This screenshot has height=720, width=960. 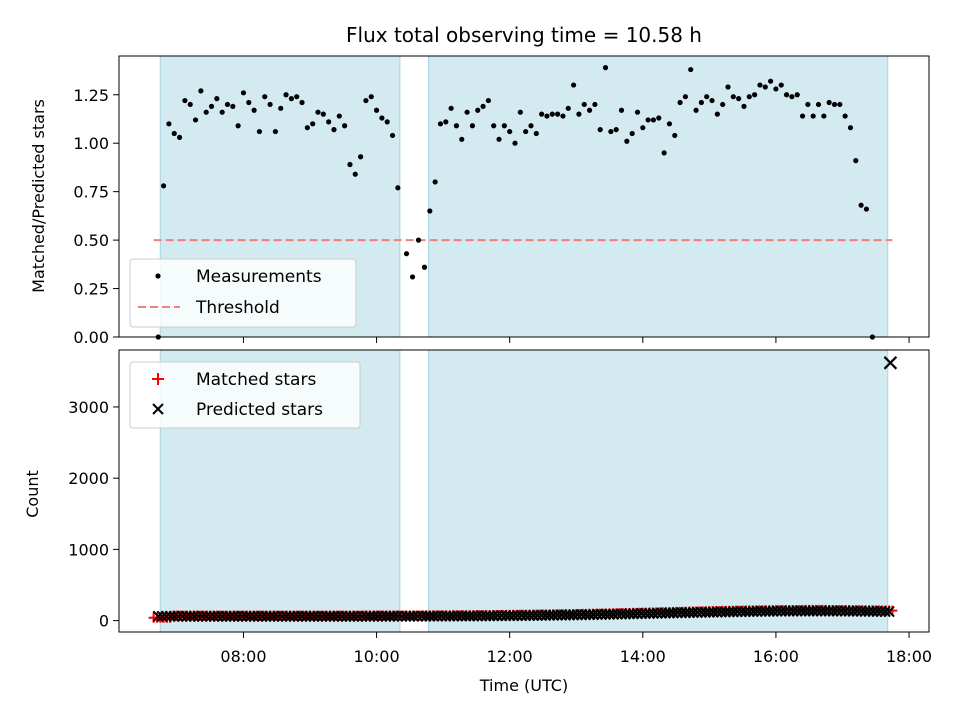 What do you see at coordinates (523, 685) in the screenshot?
I see `x-axis-label: Time (UTC)` at bounding box center [523, 685].